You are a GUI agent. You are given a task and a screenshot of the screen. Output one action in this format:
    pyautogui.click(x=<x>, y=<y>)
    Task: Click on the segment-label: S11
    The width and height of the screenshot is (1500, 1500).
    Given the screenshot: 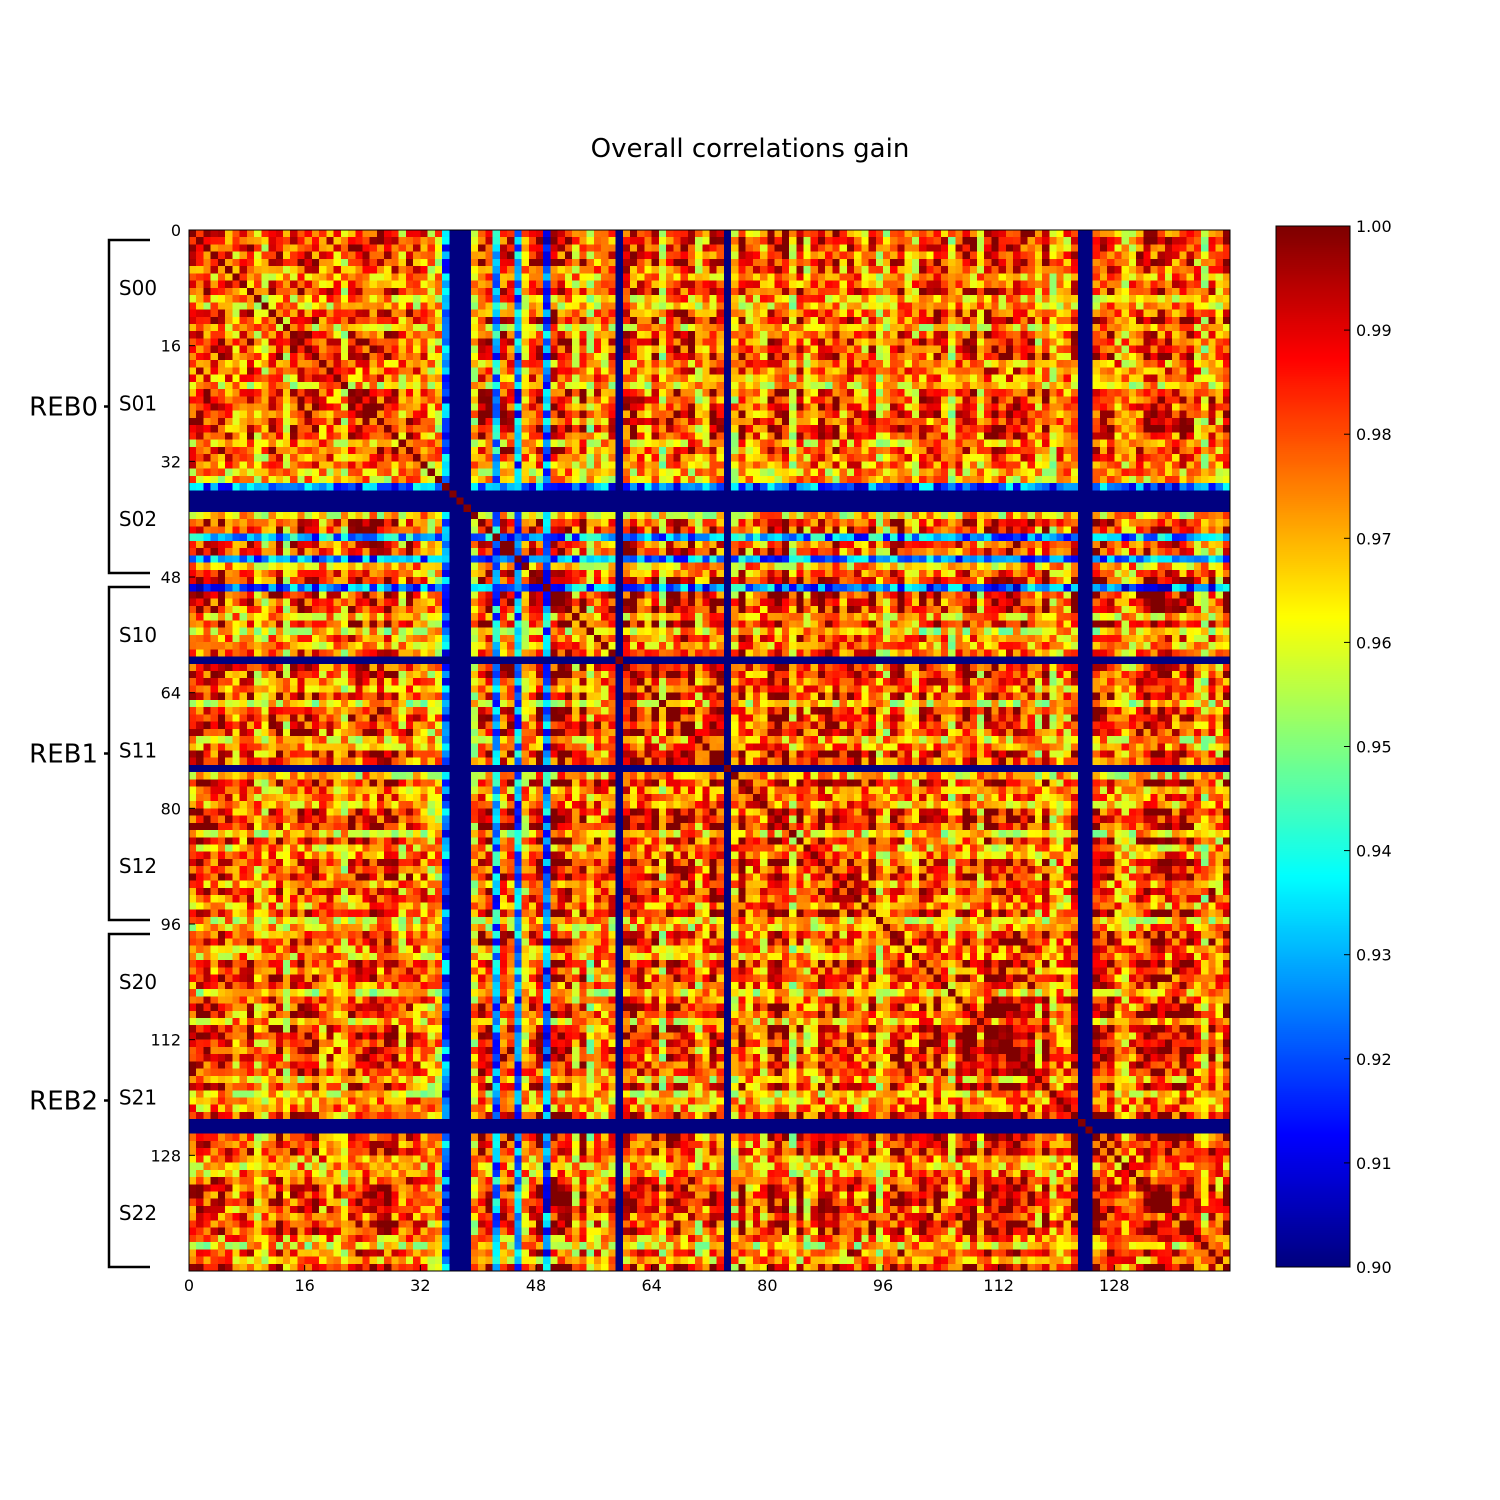 What is the action you would take?
    pyautogui.click(x=138, y=751)
    